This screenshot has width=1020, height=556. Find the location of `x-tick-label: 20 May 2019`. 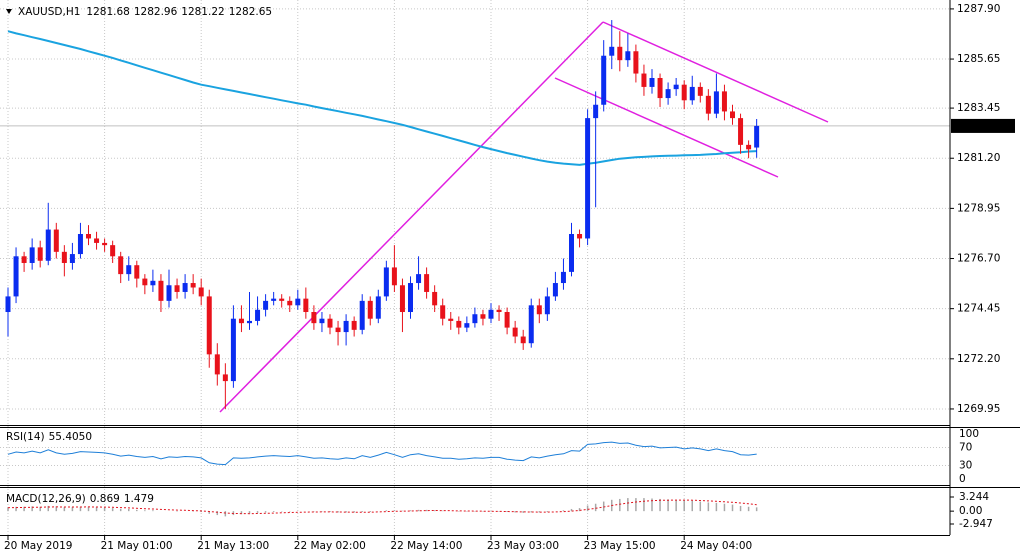

x-tick-label: 20 May 2019 is located at coordinates (38, 546).